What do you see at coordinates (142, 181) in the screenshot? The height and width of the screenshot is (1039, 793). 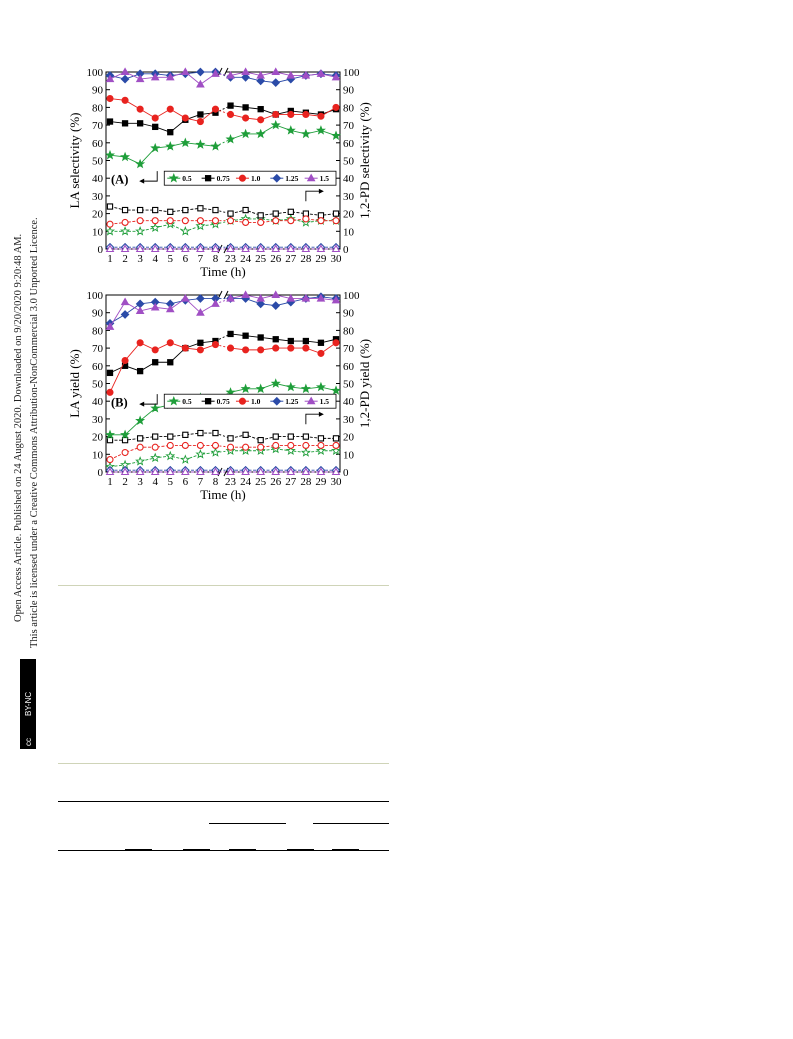 I see `left-axis-arrowhead` at bounding box center [142, 181].